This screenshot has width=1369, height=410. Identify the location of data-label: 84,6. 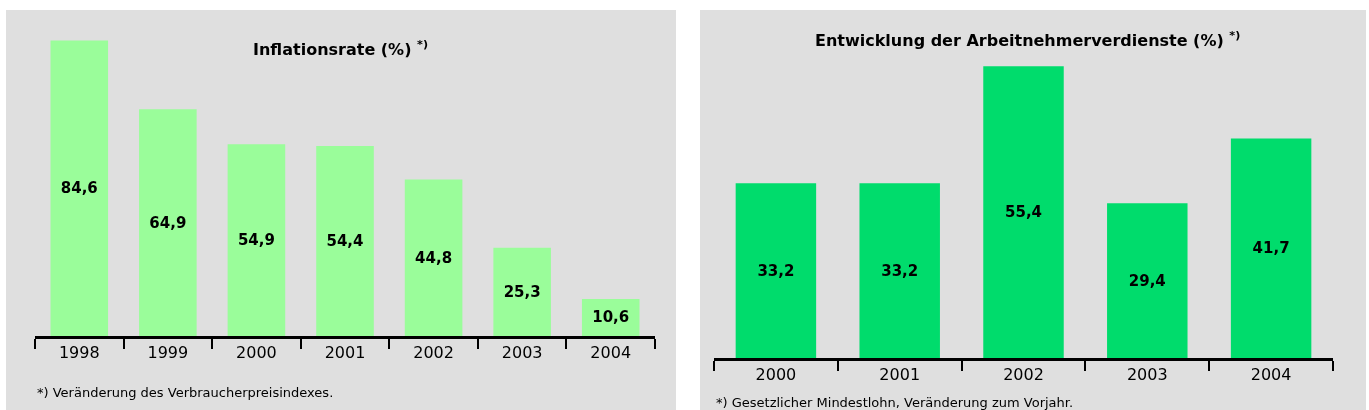
(79, 188).